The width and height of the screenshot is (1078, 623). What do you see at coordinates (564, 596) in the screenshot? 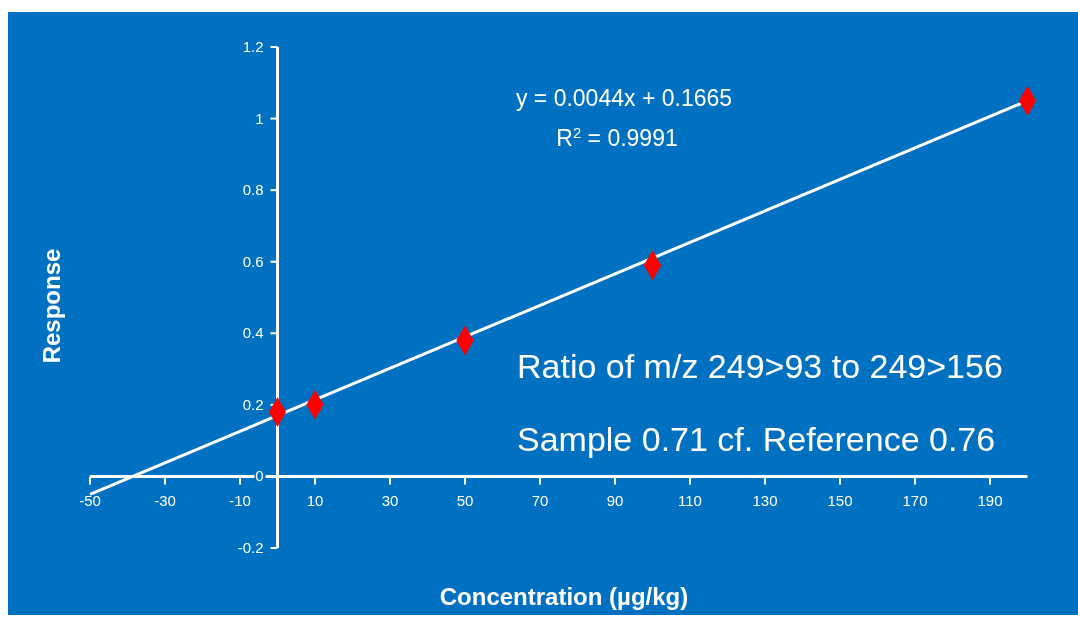
I see `x-axis-title: Concentration (µg/kg)` at bounding box center [564, 596].